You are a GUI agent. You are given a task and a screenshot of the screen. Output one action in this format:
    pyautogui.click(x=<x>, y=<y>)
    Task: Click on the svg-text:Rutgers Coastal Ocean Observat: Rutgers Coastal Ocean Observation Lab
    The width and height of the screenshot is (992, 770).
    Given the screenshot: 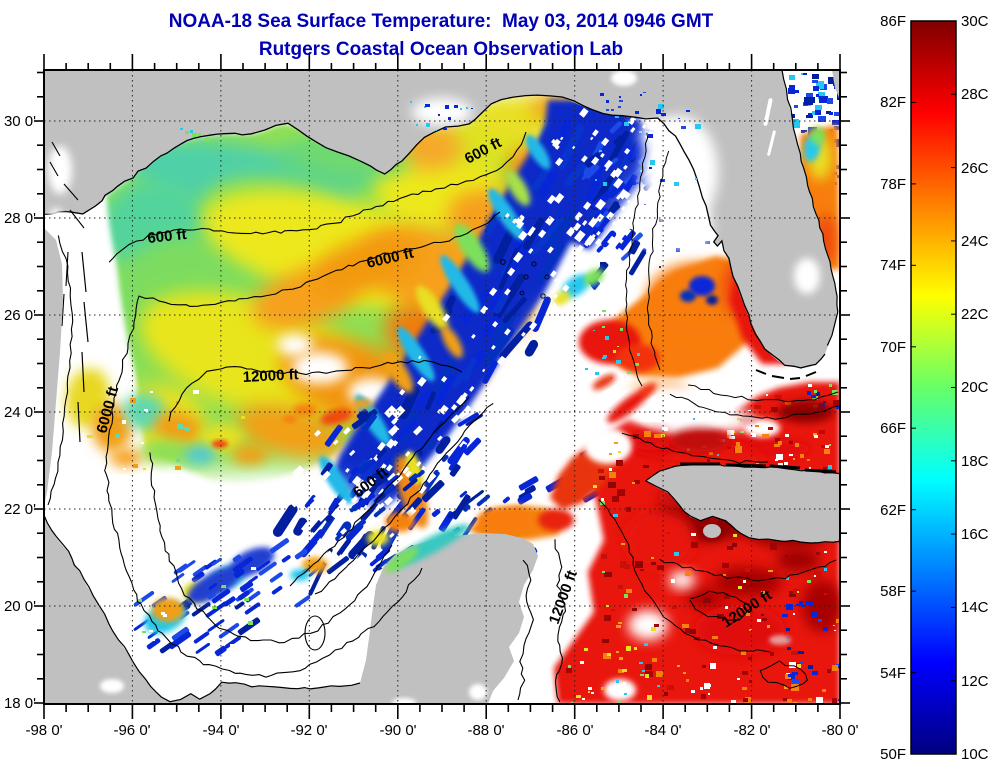 What is the action you would take?
    pyautogui.click(x=441, y=49)
    